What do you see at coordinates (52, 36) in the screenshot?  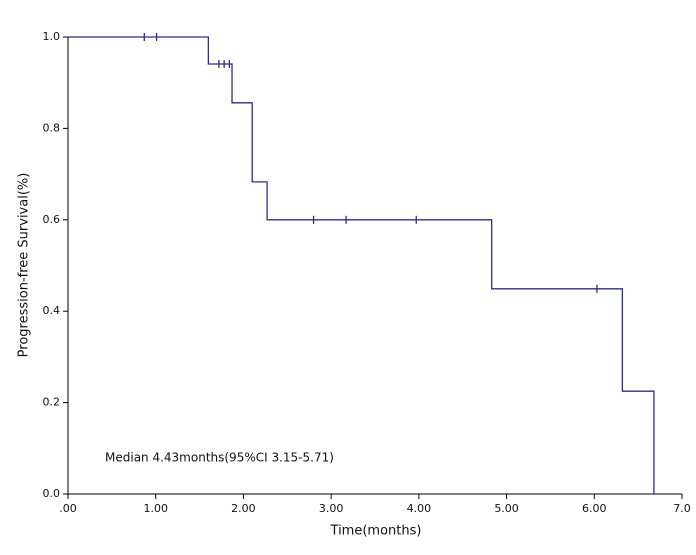 I see `y-tick-label: 1.0` at bounding box center [52, 36].